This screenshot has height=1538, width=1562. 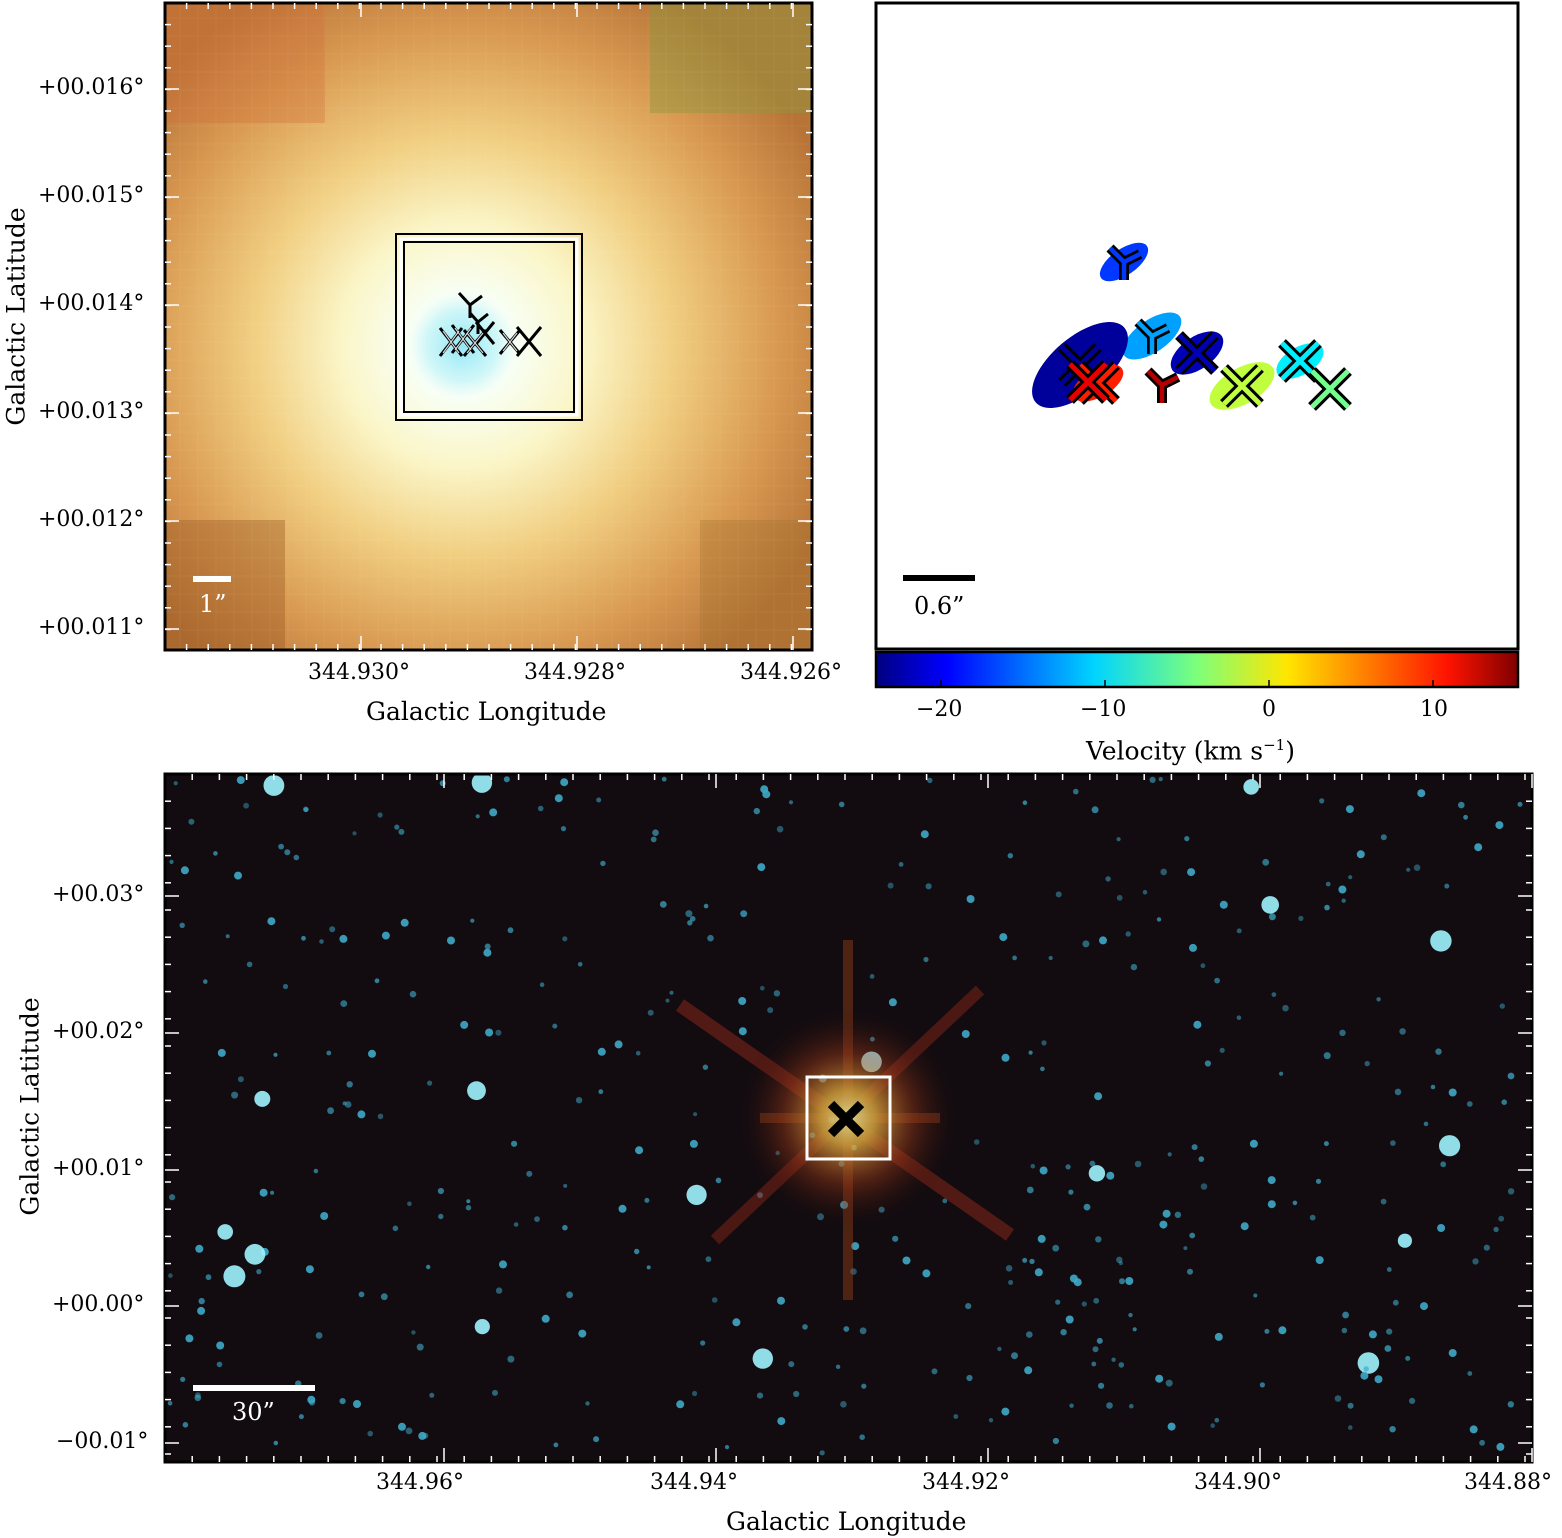 What do you see at coordinates (91, 87) in the screenshot?
I see `tl-y-tick-1: +00.016°` at bounding box center [91, 87].